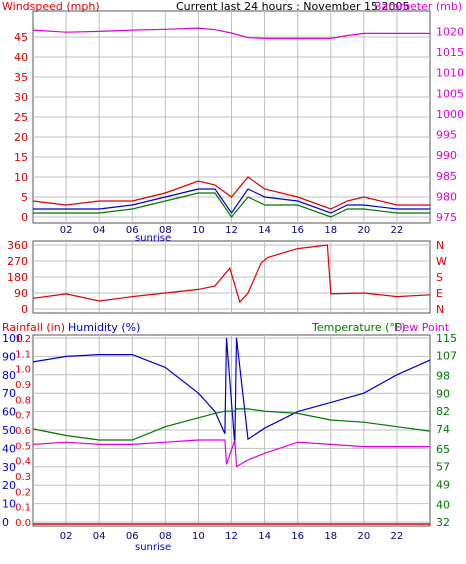  Describe the element at coordinates (450, 93) in the screenshot. I see `right-tick-label: 1005` at that location.